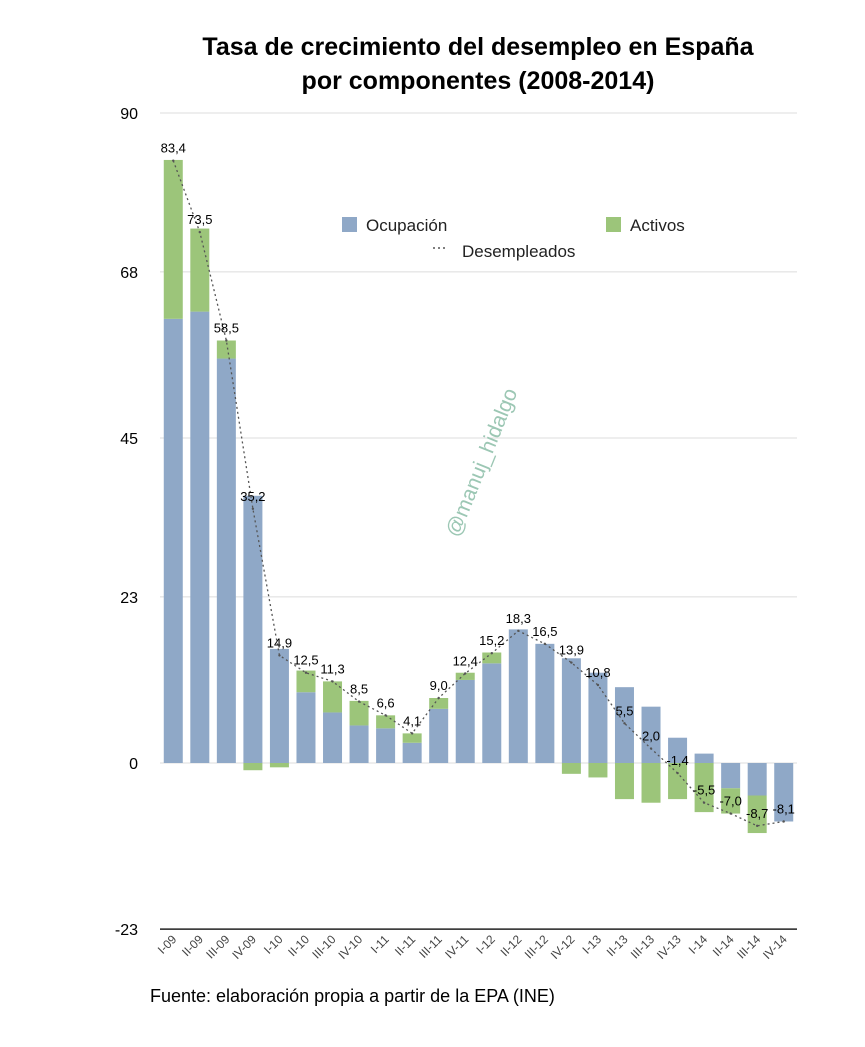 The height and width of the screenshot is (1047, 865). What do you see at coordinates (359, 689) in the screenshot?
I see `data-label-IV-10: 8,5` at bounding box center [359, 689].